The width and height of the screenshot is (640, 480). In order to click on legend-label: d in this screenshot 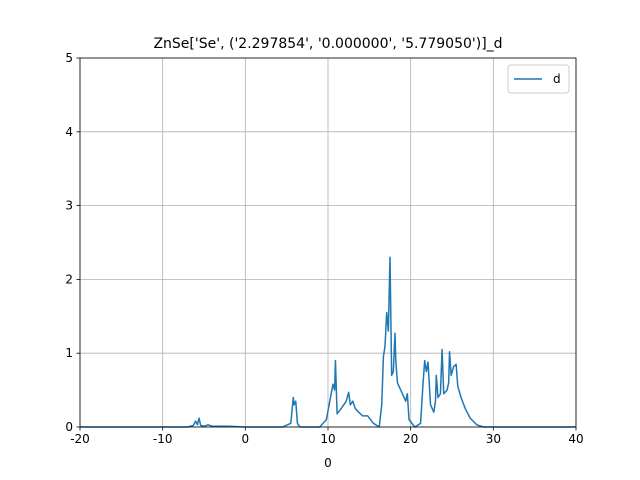, I will do `click(557, 79)`.